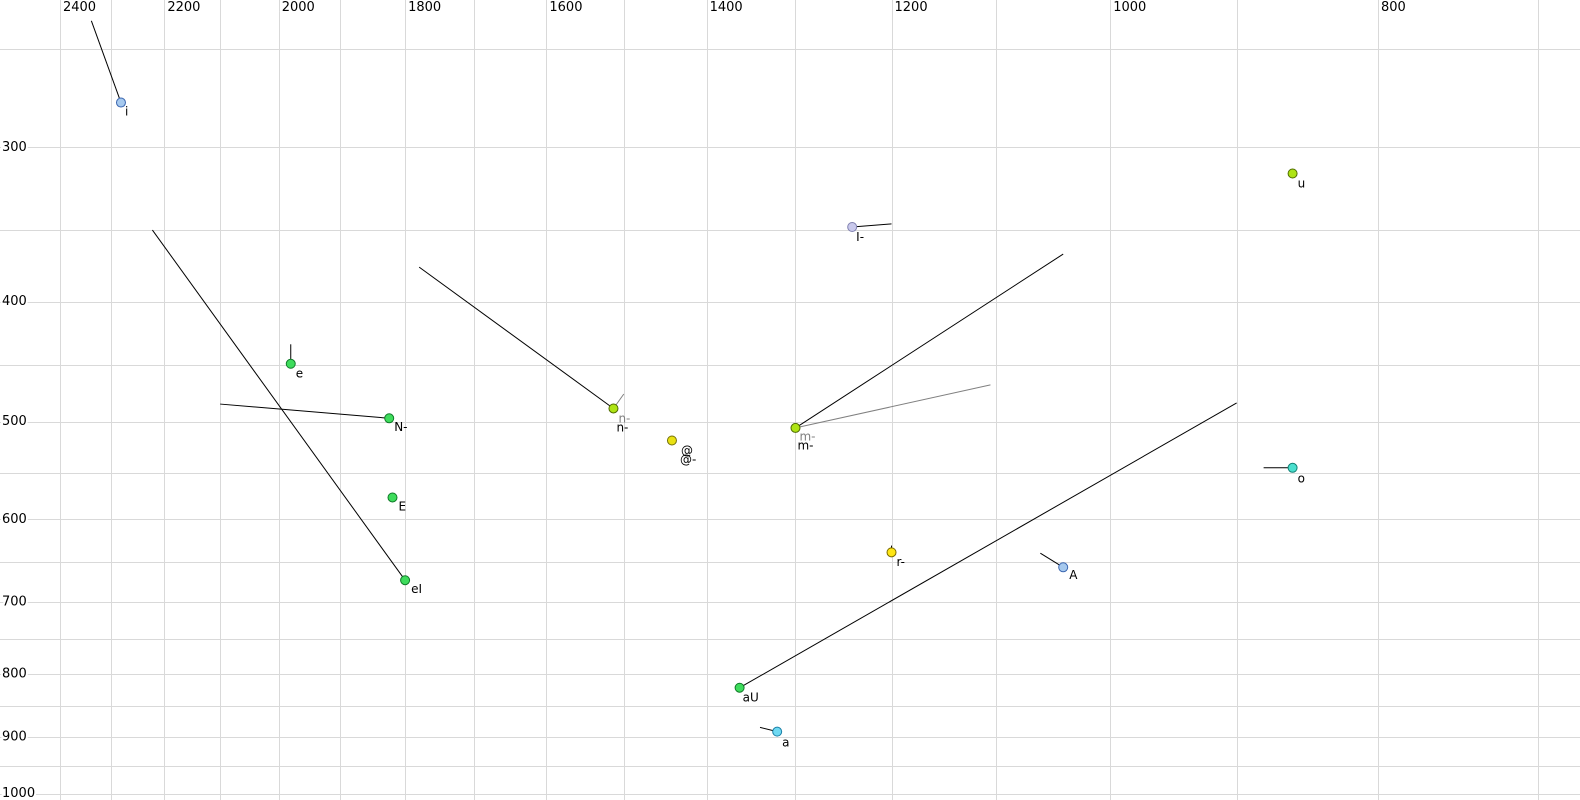 The width and height of the screenshot is (1580, 800). Describe the element at coordinates (1292, 467) in the screenshot. I see `point-dot-o` at that location.